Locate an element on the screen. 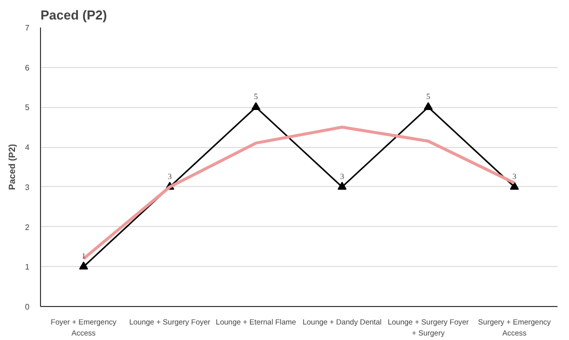 This screenshot has width=569, height=340. y-tick-label: 6 is located at coordinates (27, 67).